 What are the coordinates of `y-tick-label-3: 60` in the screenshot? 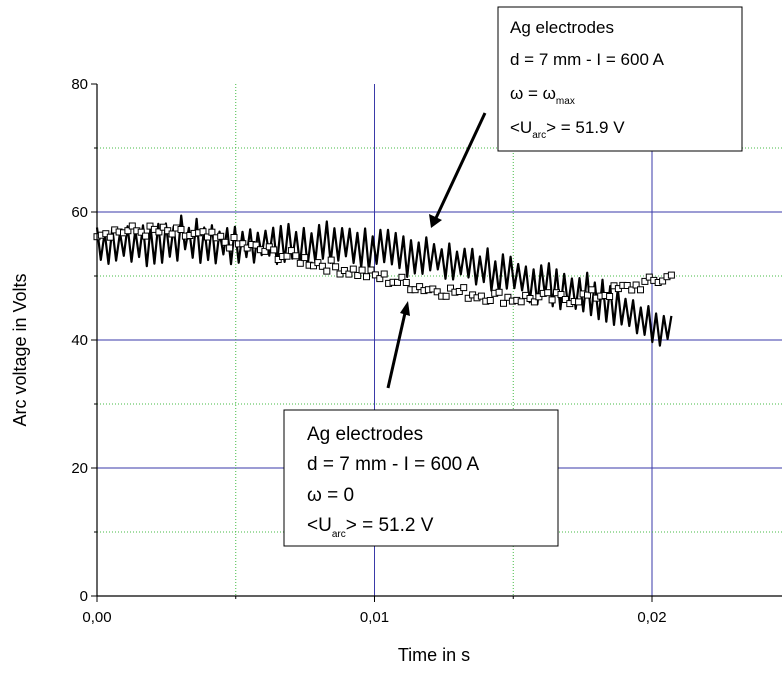 It's located at (79, 212).